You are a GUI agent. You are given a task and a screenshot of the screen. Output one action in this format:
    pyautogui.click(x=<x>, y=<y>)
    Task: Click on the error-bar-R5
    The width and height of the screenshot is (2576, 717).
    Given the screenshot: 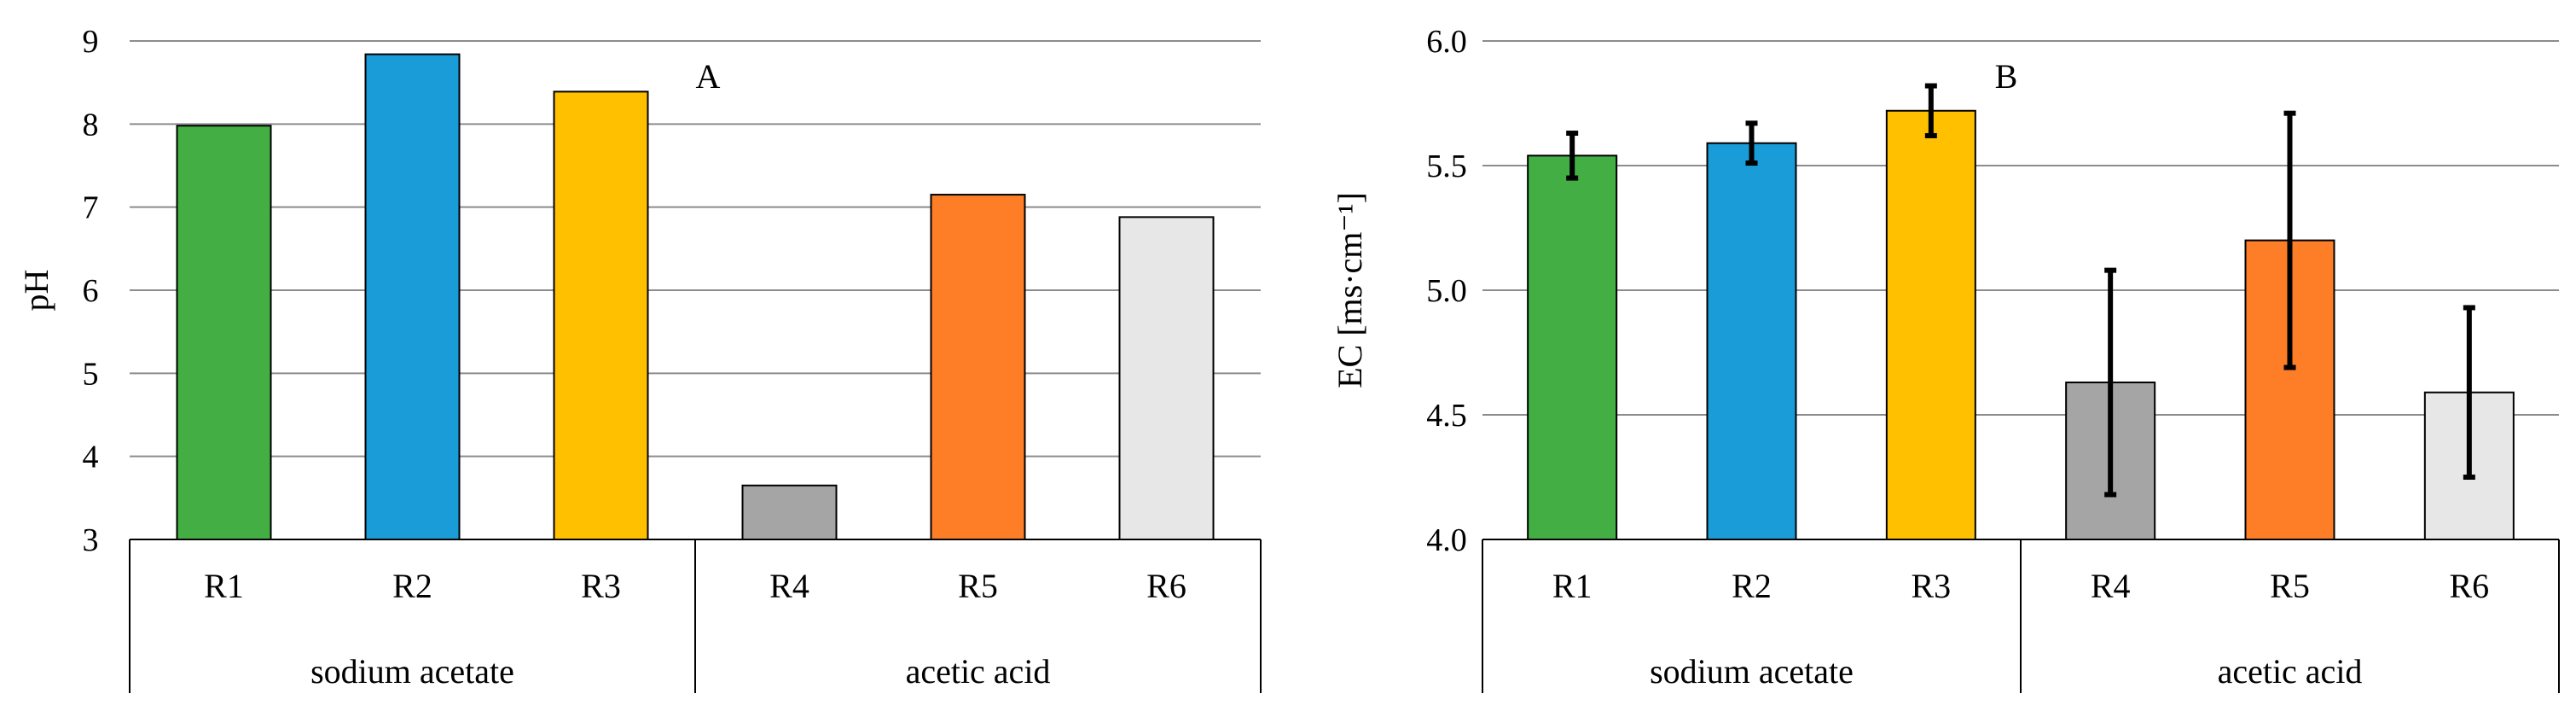 What is the action you would take?
    pyautogui.click(x=2289, y=240)
    